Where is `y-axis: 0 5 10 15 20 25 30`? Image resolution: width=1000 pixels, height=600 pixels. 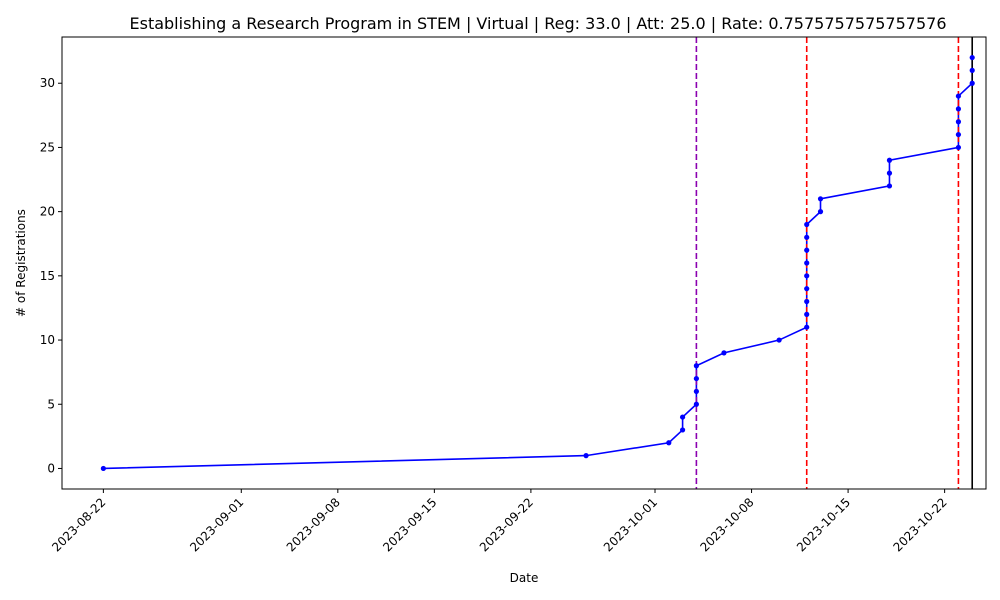
y-axis: 0 5 10 15 20 25 30 is located at coordinates (51, 275).